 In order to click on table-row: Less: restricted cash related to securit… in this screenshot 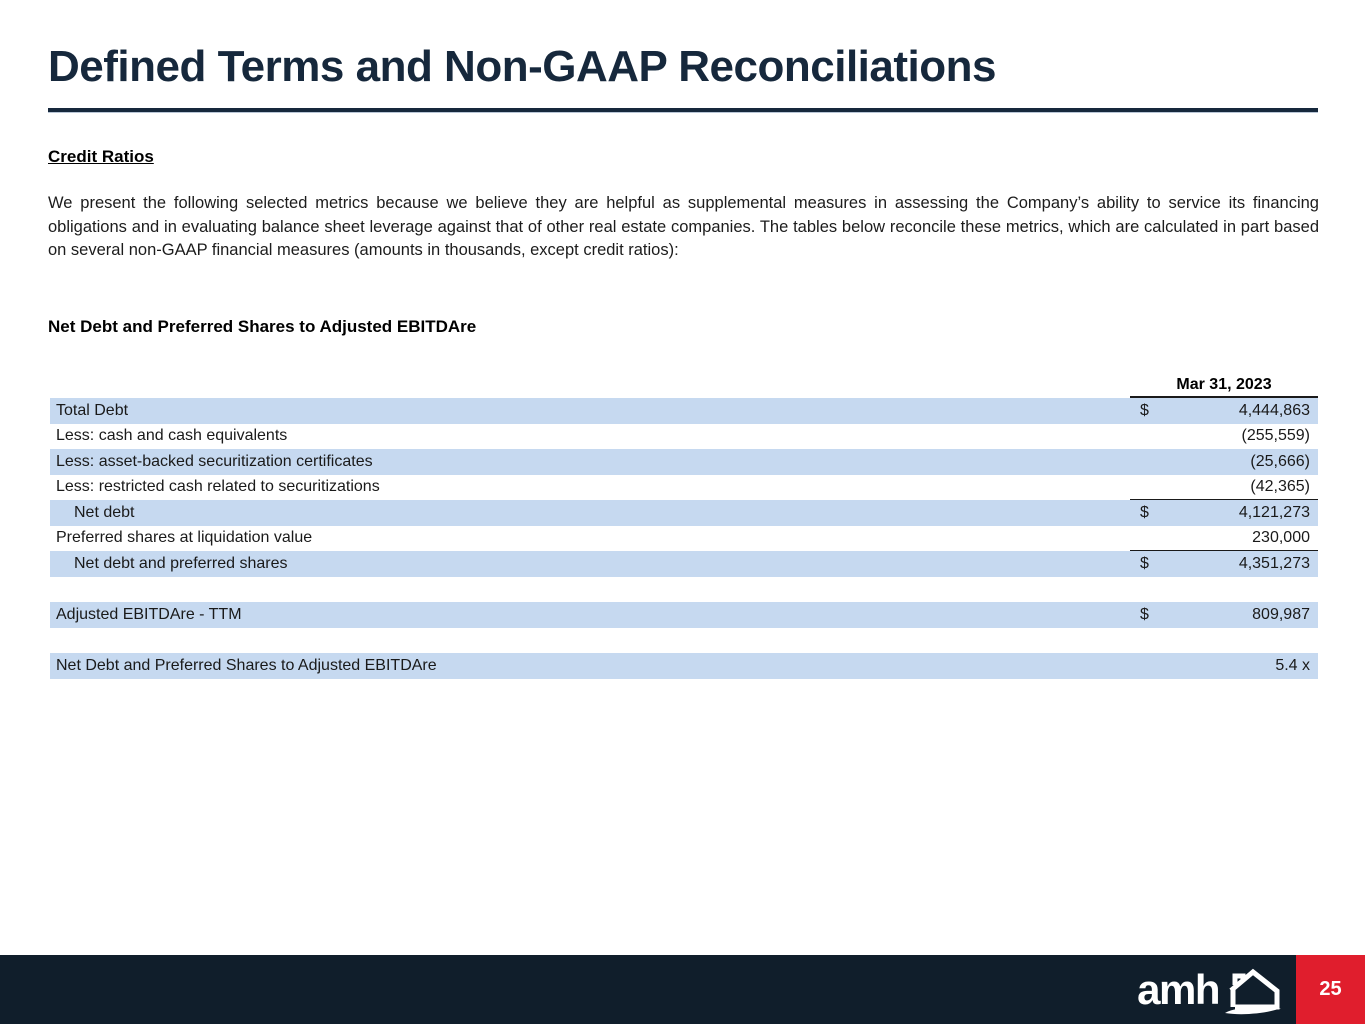, I will do `click(684, 487)`.